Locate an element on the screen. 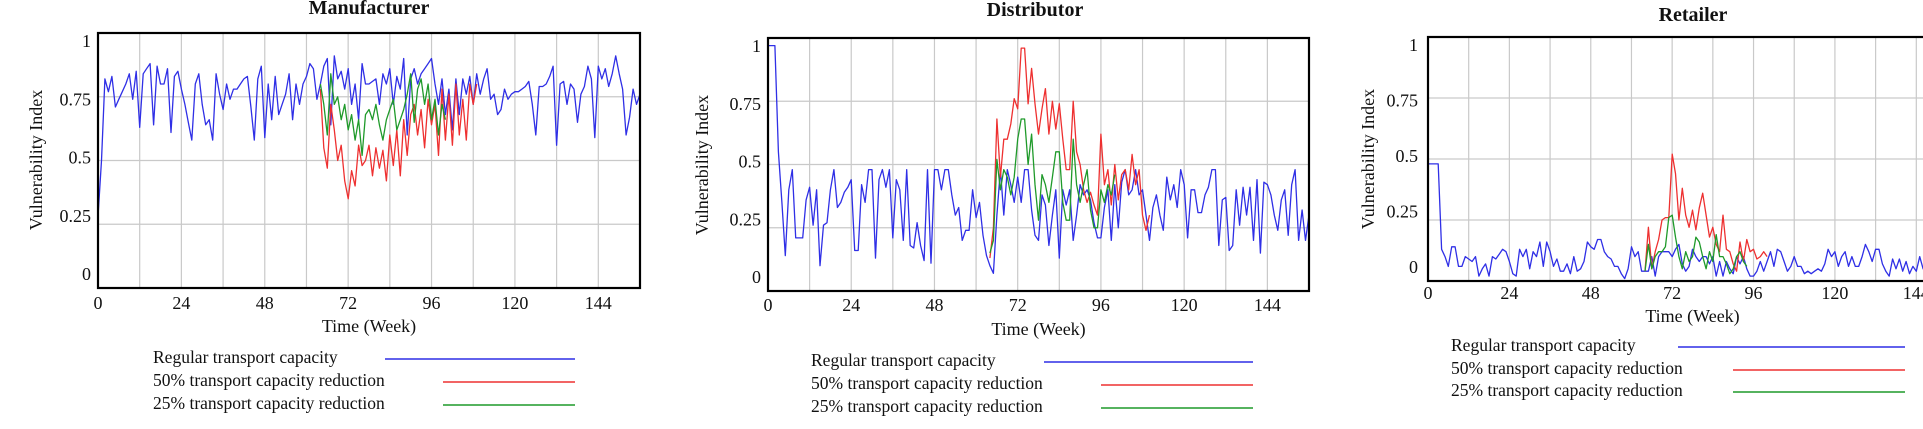 The width and height of the screenshot is (1923, 429). chart-title: Retailer is located at coordinates (1693, 15).